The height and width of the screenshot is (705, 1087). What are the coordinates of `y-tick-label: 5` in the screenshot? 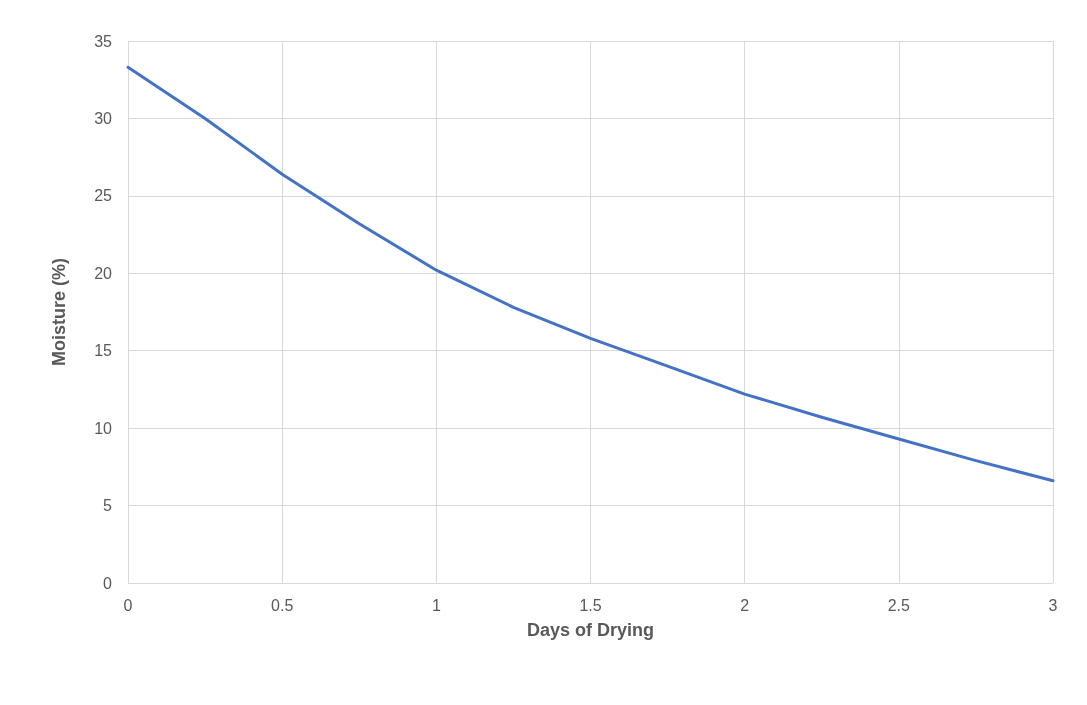 It's located at (108, 506).